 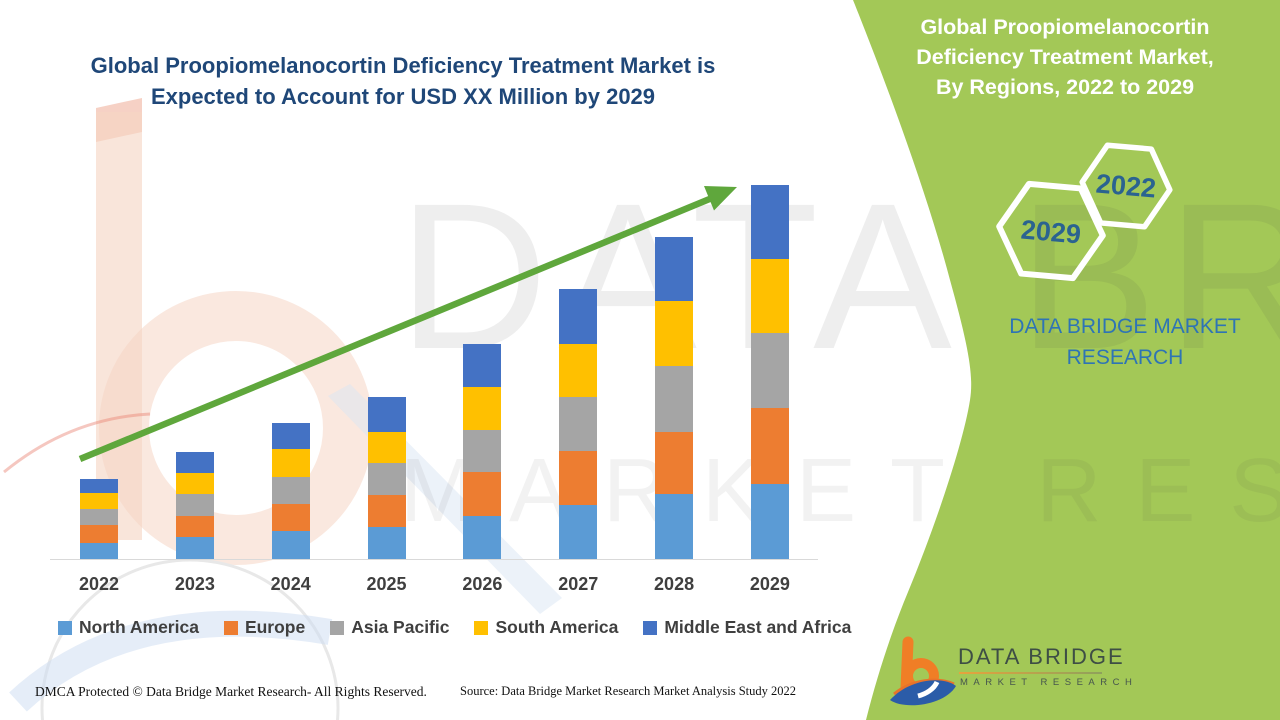 I want to click on legend-label: North America, so click(x=139, y=627).